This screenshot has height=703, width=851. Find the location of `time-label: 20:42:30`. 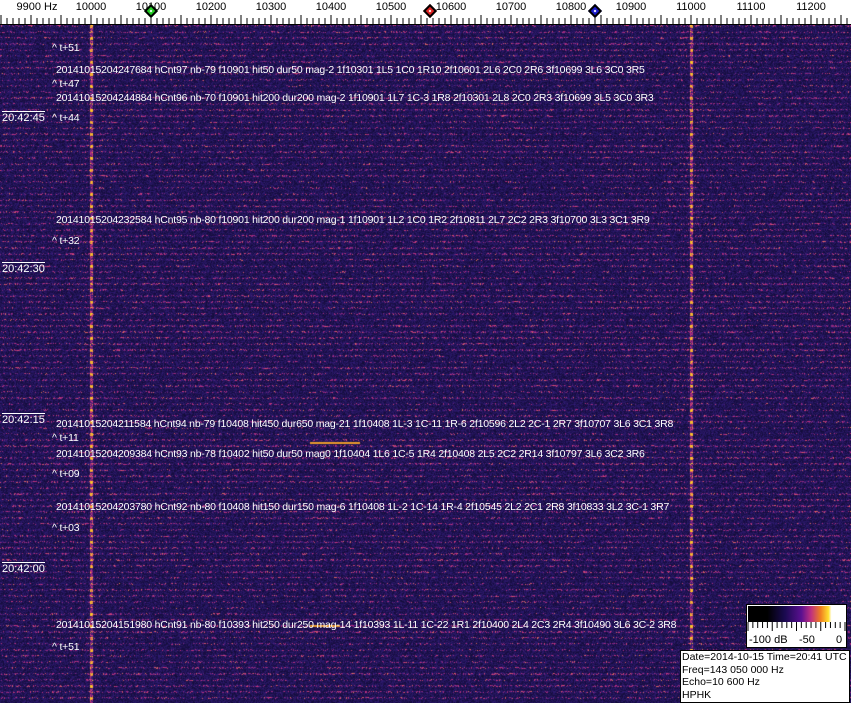

time-label: 20:42:30 is located at coordinates (23, 268).